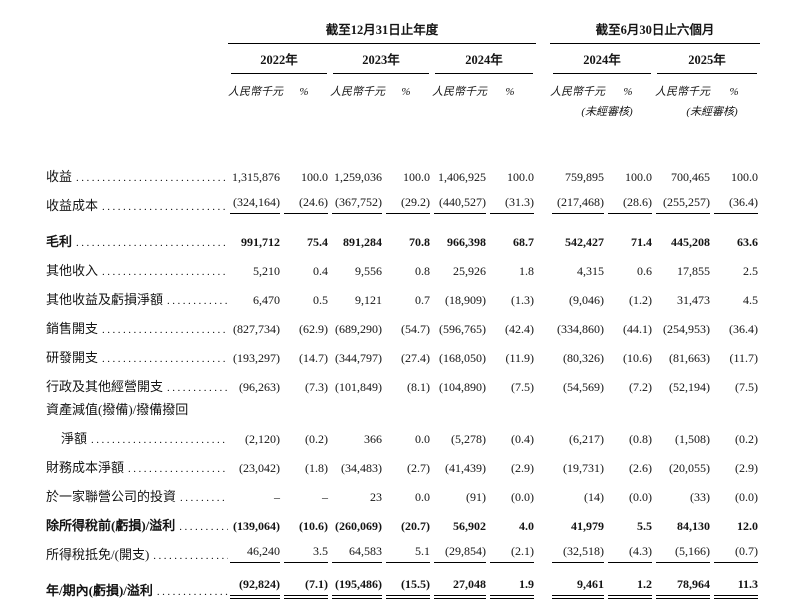  I want to click on percent-cell: 70.8, so click(408, 232).